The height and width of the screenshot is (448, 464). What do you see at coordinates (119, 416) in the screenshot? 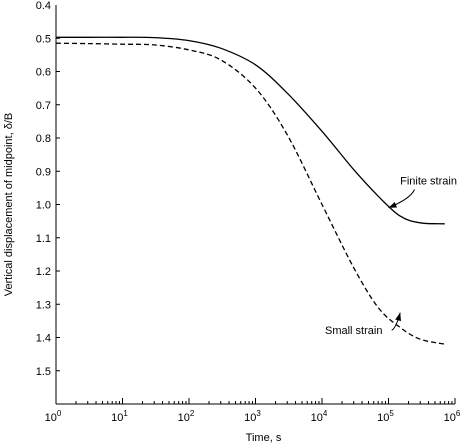
I see `x-tick-label: 10¹` at bounding box center [119, 416].